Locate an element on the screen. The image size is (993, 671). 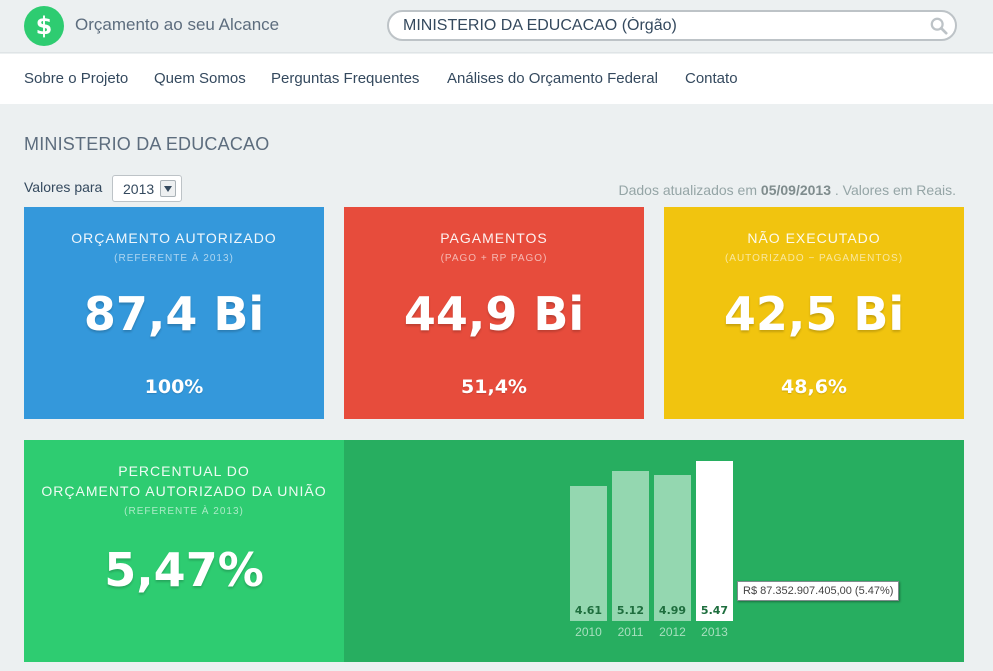
chart-tooltip: R$ 87.352.907.405,00 (5.47%) is located at coordinates (818, 591).